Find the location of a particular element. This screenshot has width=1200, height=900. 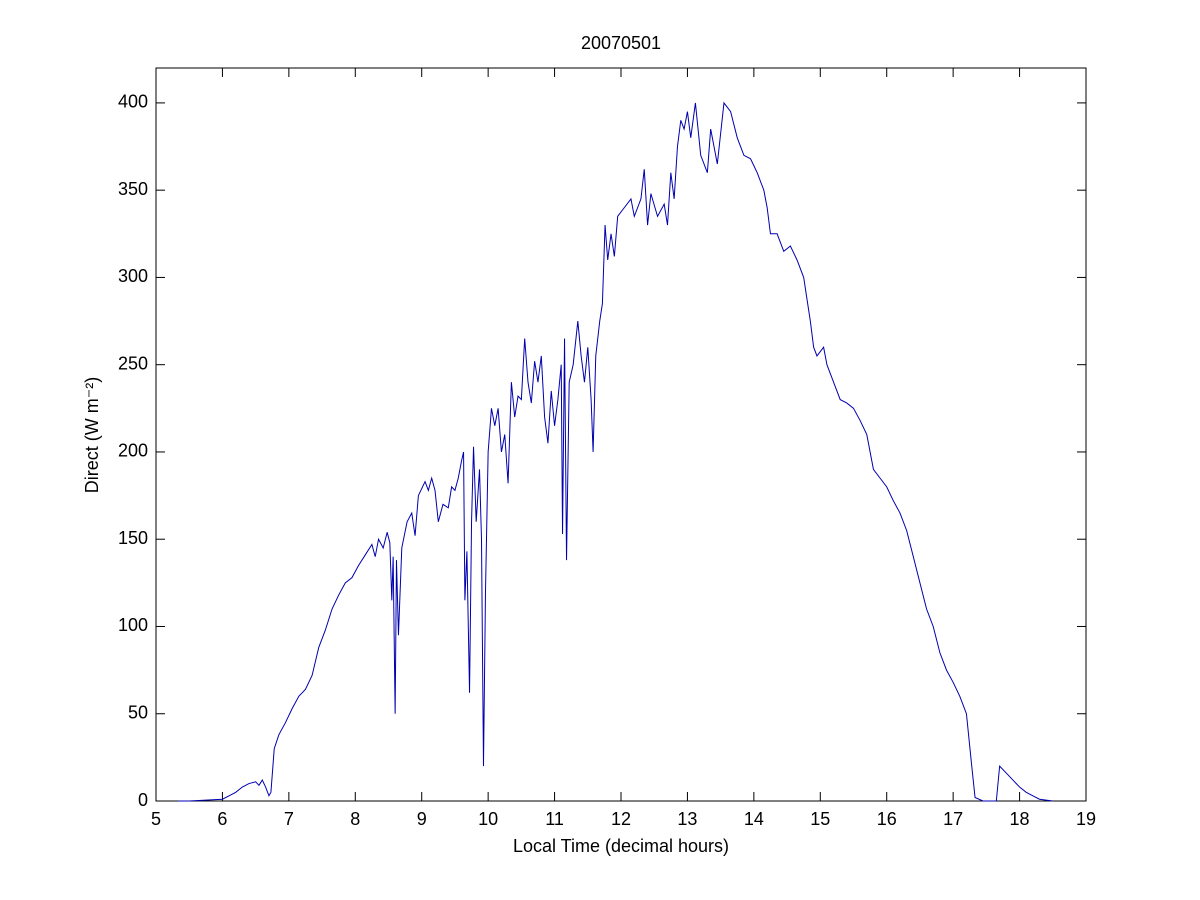

chart-title: 20070501 is located at coordinates (621, 43).